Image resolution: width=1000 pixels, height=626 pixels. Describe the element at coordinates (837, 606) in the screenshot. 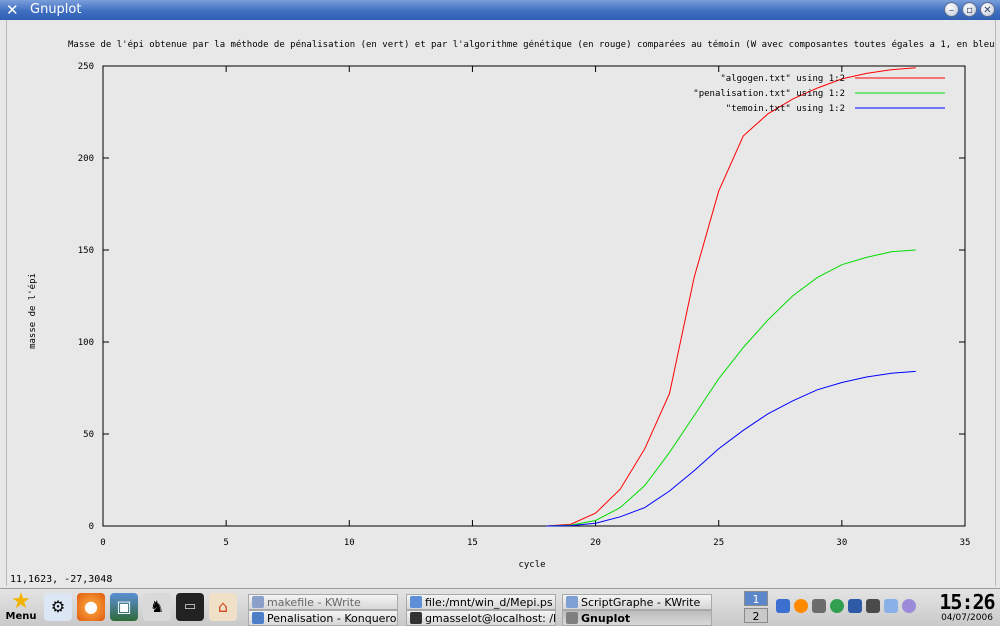

I see `package-icon` at that location.